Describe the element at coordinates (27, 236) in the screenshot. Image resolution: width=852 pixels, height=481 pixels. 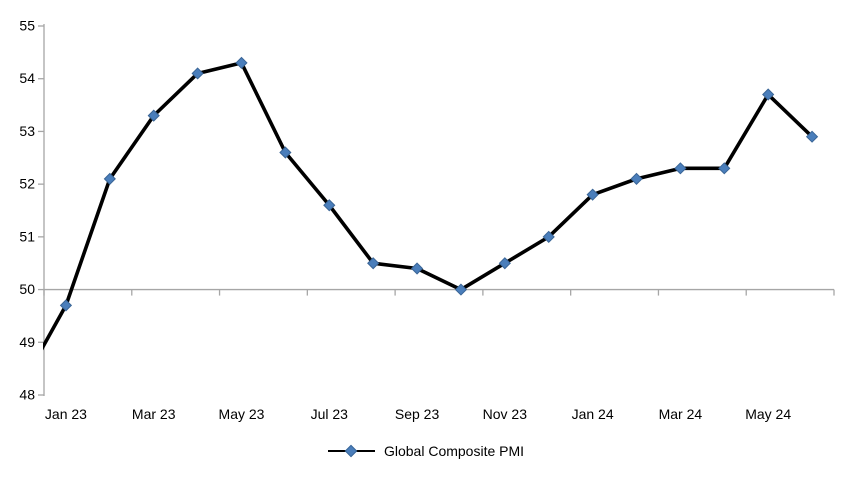
I see `y-tick-label: 51` at that location.